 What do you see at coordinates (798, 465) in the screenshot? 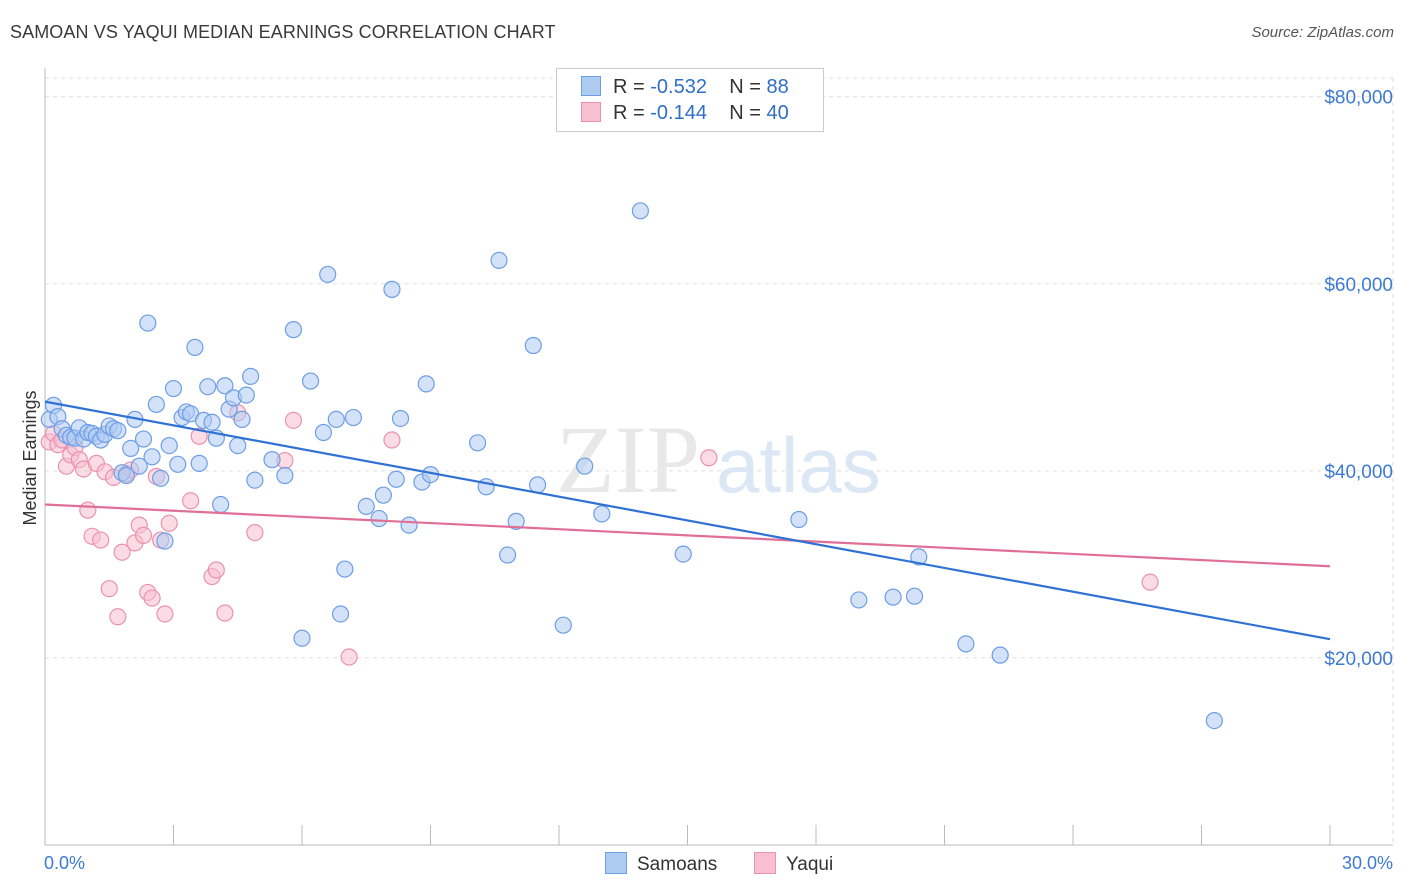
I see `watermark-atlas: atlas` at bounding box center [798, 465].